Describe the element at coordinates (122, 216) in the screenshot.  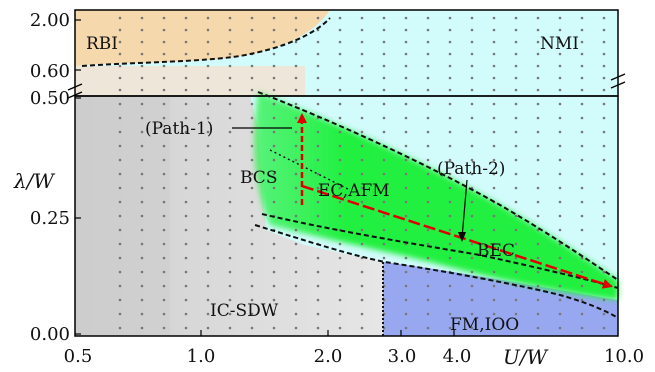
I see `ic-sdw-left-shade` at that location.